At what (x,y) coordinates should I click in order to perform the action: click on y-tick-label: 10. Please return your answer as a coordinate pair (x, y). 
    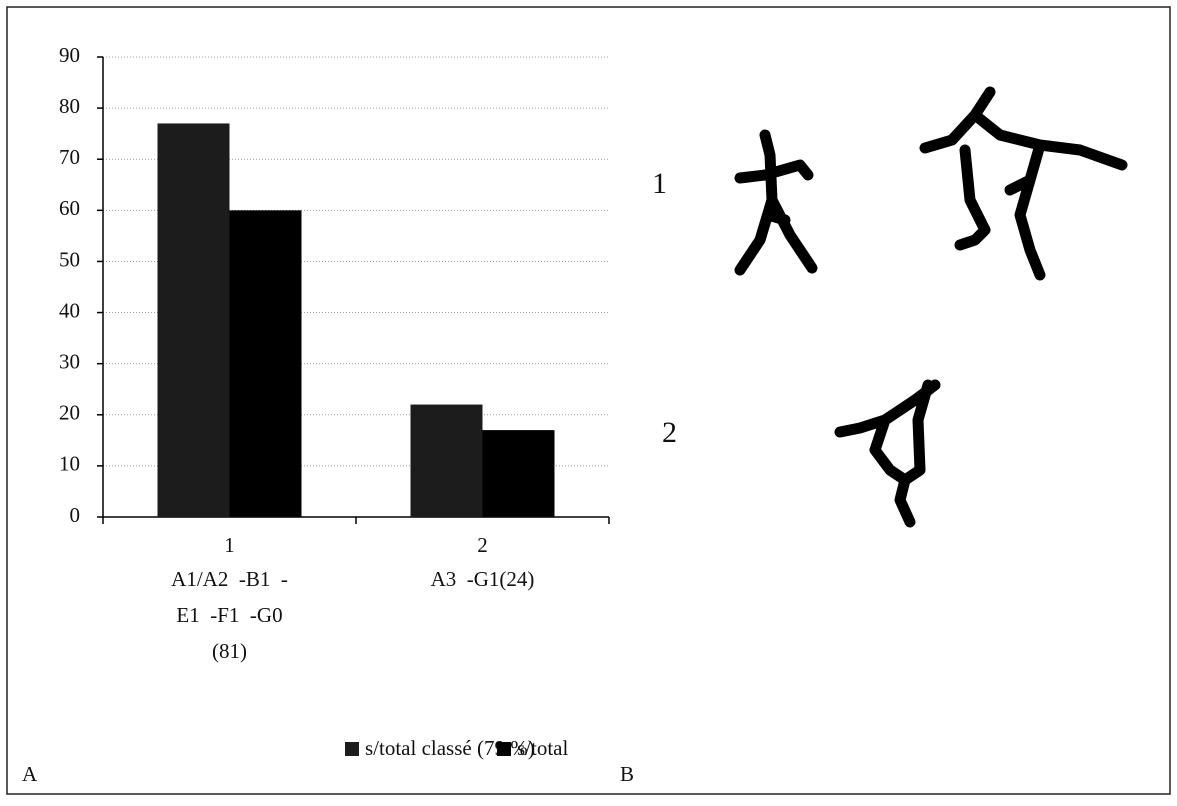
    Looking at the image, I should click on (69, 464).